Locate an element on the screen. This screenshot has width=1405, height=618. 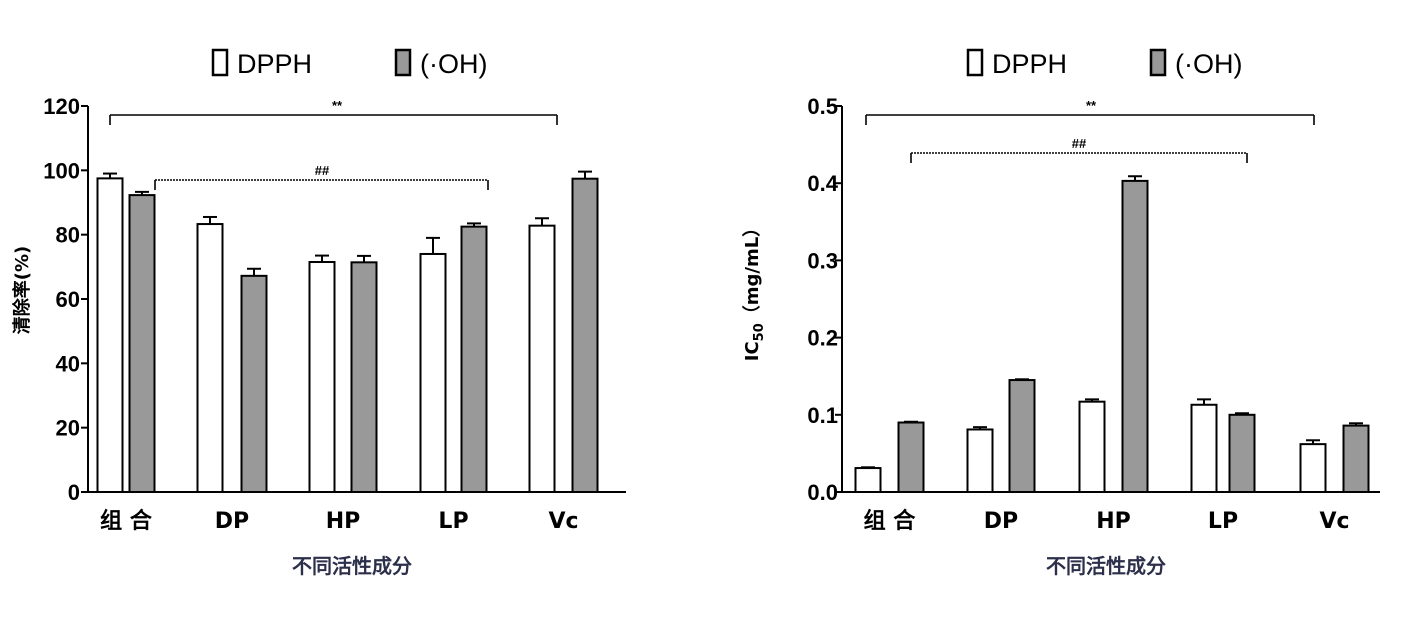
chart1-y-tick-label: 60 is located at coordinates (68, 299).